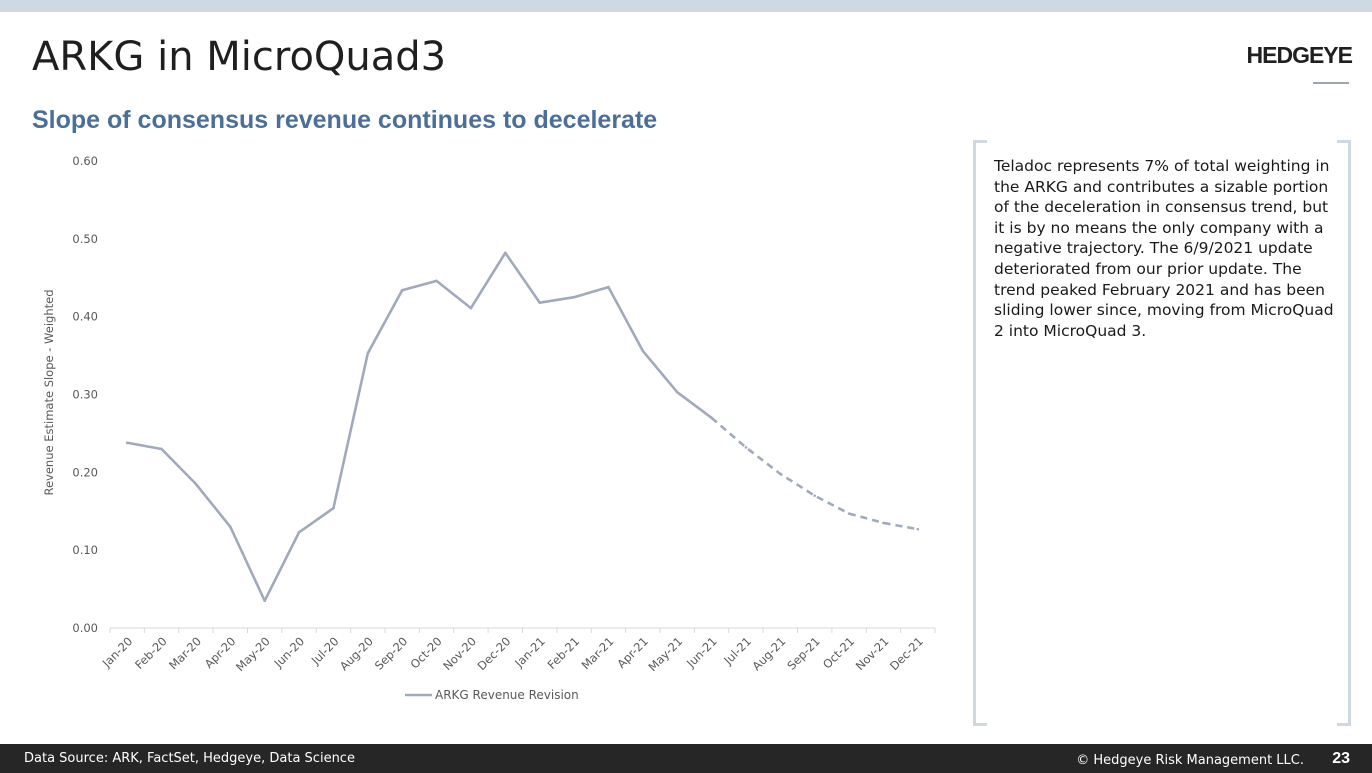 The width and height of the screenshot is (1372, 773). I want to click on x-tick-label: Mar-20, so click(185, 653).